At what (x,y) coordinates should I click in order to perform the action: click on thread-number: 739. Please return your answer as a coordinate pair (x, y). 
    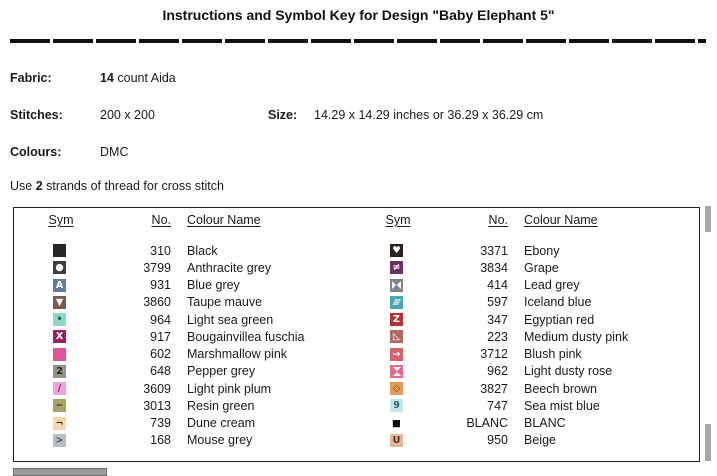
    Looking at the image, I should click on (160, 423).